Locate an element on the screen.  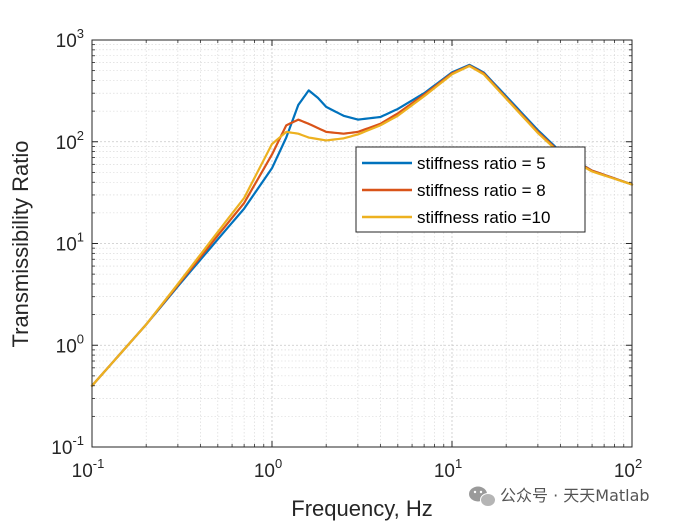
y-axis-label: Transmissibility Ratio is located at coordinates (20, 243).